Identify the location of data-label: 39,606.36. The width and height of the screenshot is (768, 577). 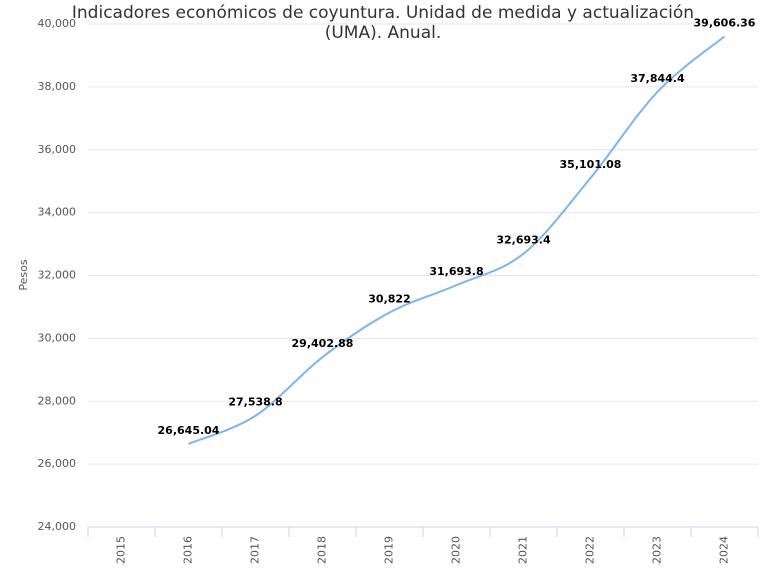
(725, 22).